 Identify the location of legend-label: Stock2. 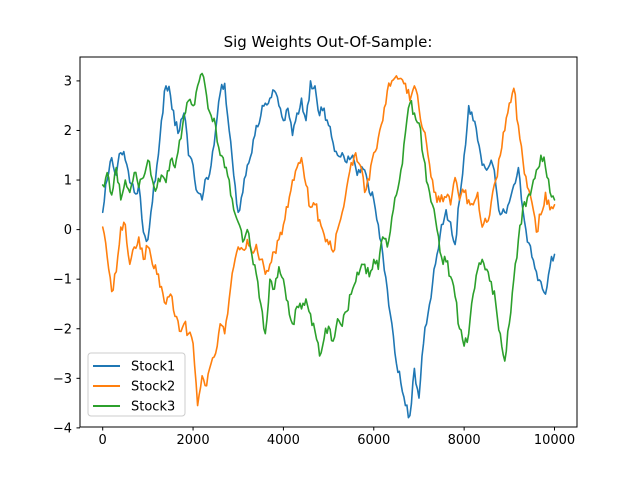
(153, 387).